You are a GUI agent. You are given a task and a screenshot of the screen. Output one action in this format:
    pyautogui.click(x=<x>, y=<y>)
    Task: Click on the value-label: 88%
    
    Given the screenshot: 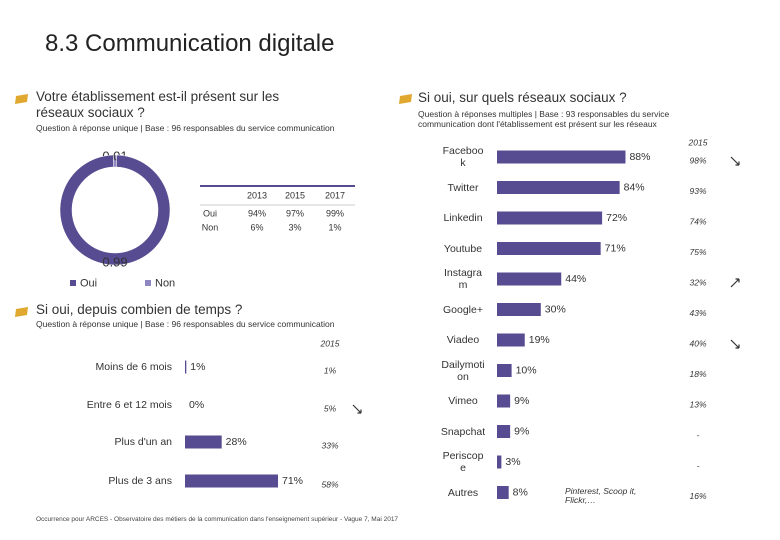 What is the action you would take?
    pyautogui.click(x=639, y=157)
    